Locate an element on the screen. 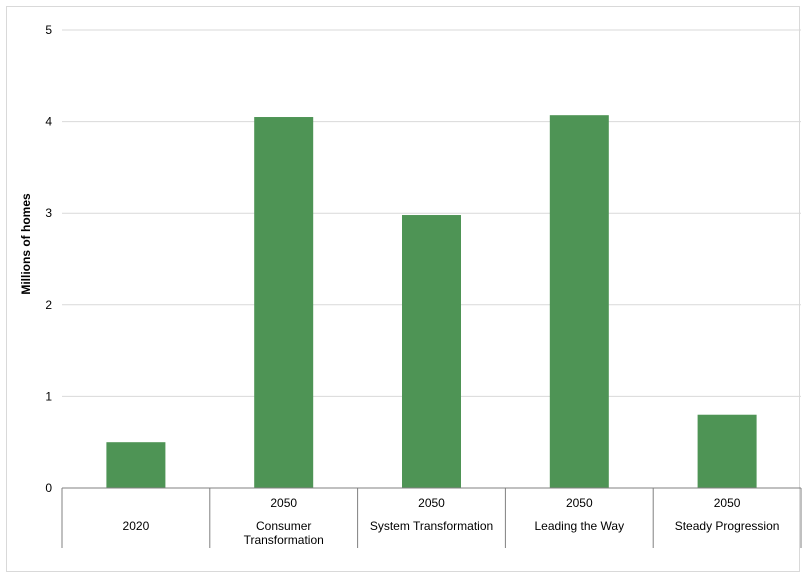  category-group-label-2: 2050 is located at coordinates (283, 503).